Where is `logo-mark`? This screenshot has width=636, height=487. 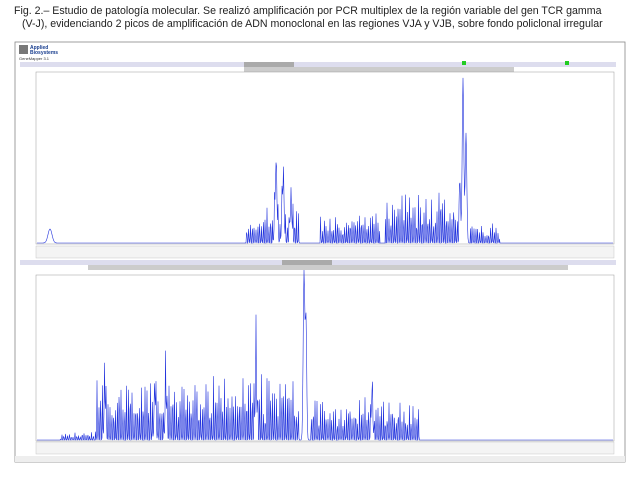
logo-mark is located at coordinates (23, 49).